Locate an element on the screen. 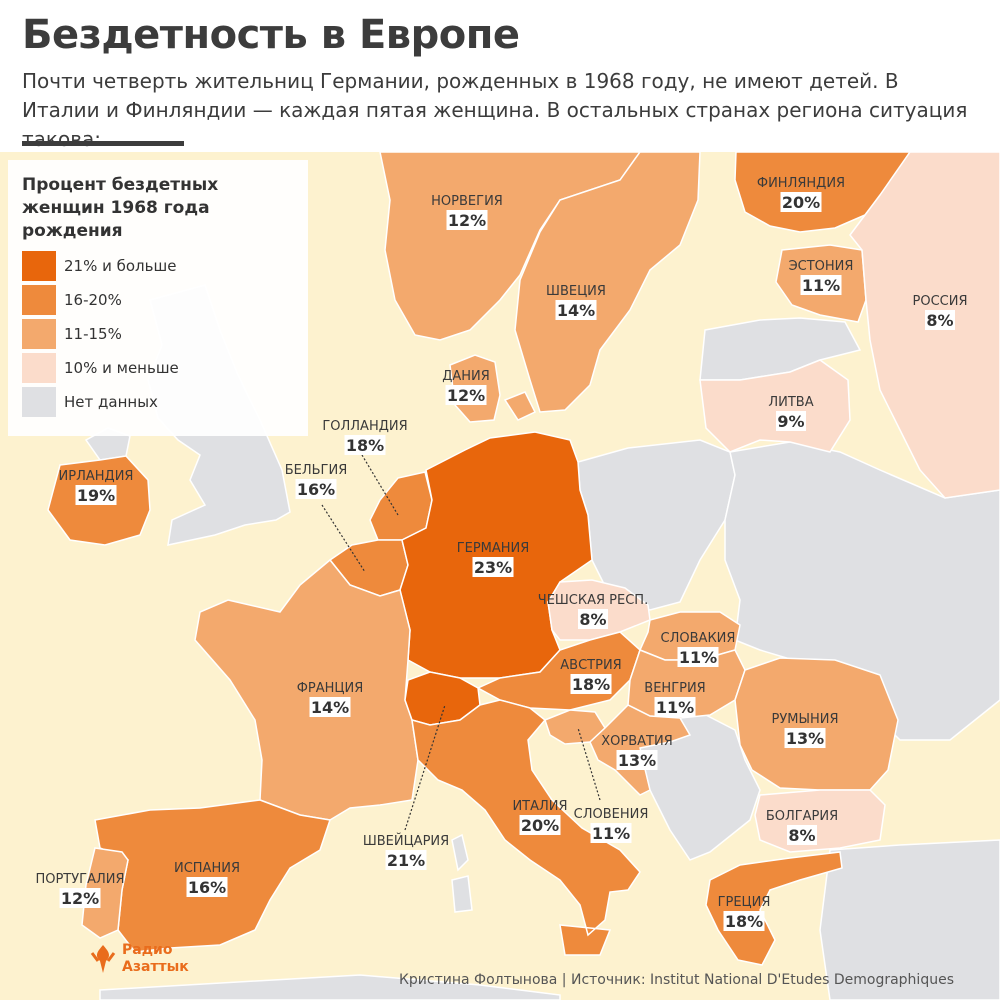 Image resolution: width=1000 pixels, height=1000 pixels. leader-switzerland is located at coordinates (425, 767).